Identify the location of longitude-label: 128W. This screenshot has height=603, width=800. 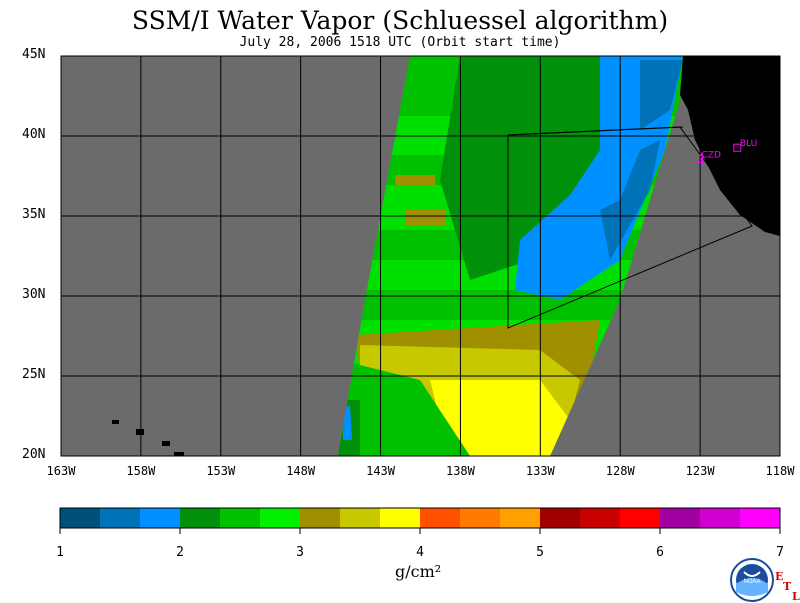
(620, 471).